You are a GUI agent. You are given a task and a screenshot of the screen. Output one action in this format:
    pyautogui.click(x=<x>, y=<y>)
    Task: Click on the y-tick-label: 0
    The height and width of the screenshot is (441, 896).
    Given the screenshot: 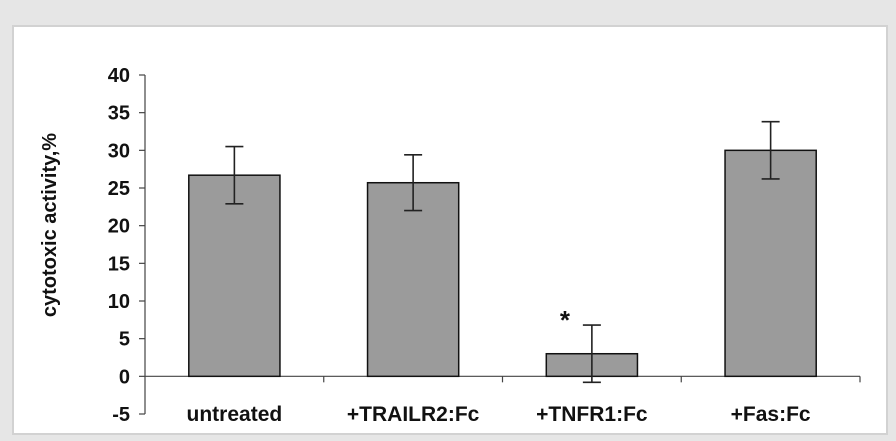 What is the action you would take?
    pyautogui.click(x=124, y=377)
    